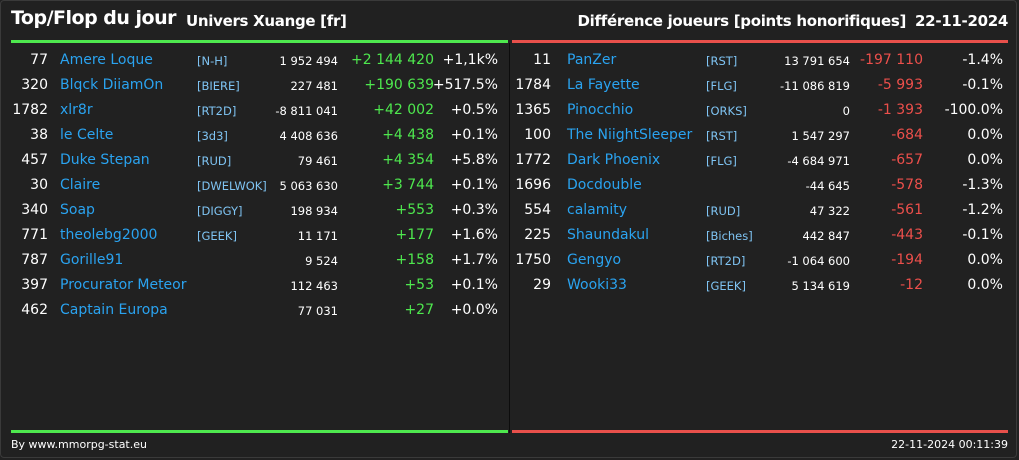 This screenshot has width=1019, height=460. I want to click on guild-tag-link: [DWELWOK], so click(232, 186).